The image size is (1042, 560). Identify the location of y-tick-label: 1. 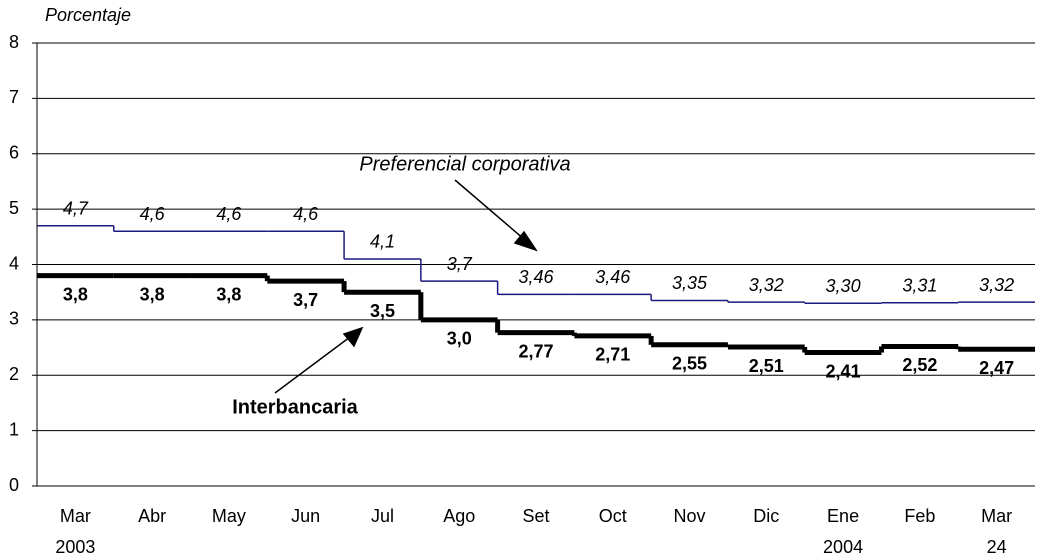
(14, 429).